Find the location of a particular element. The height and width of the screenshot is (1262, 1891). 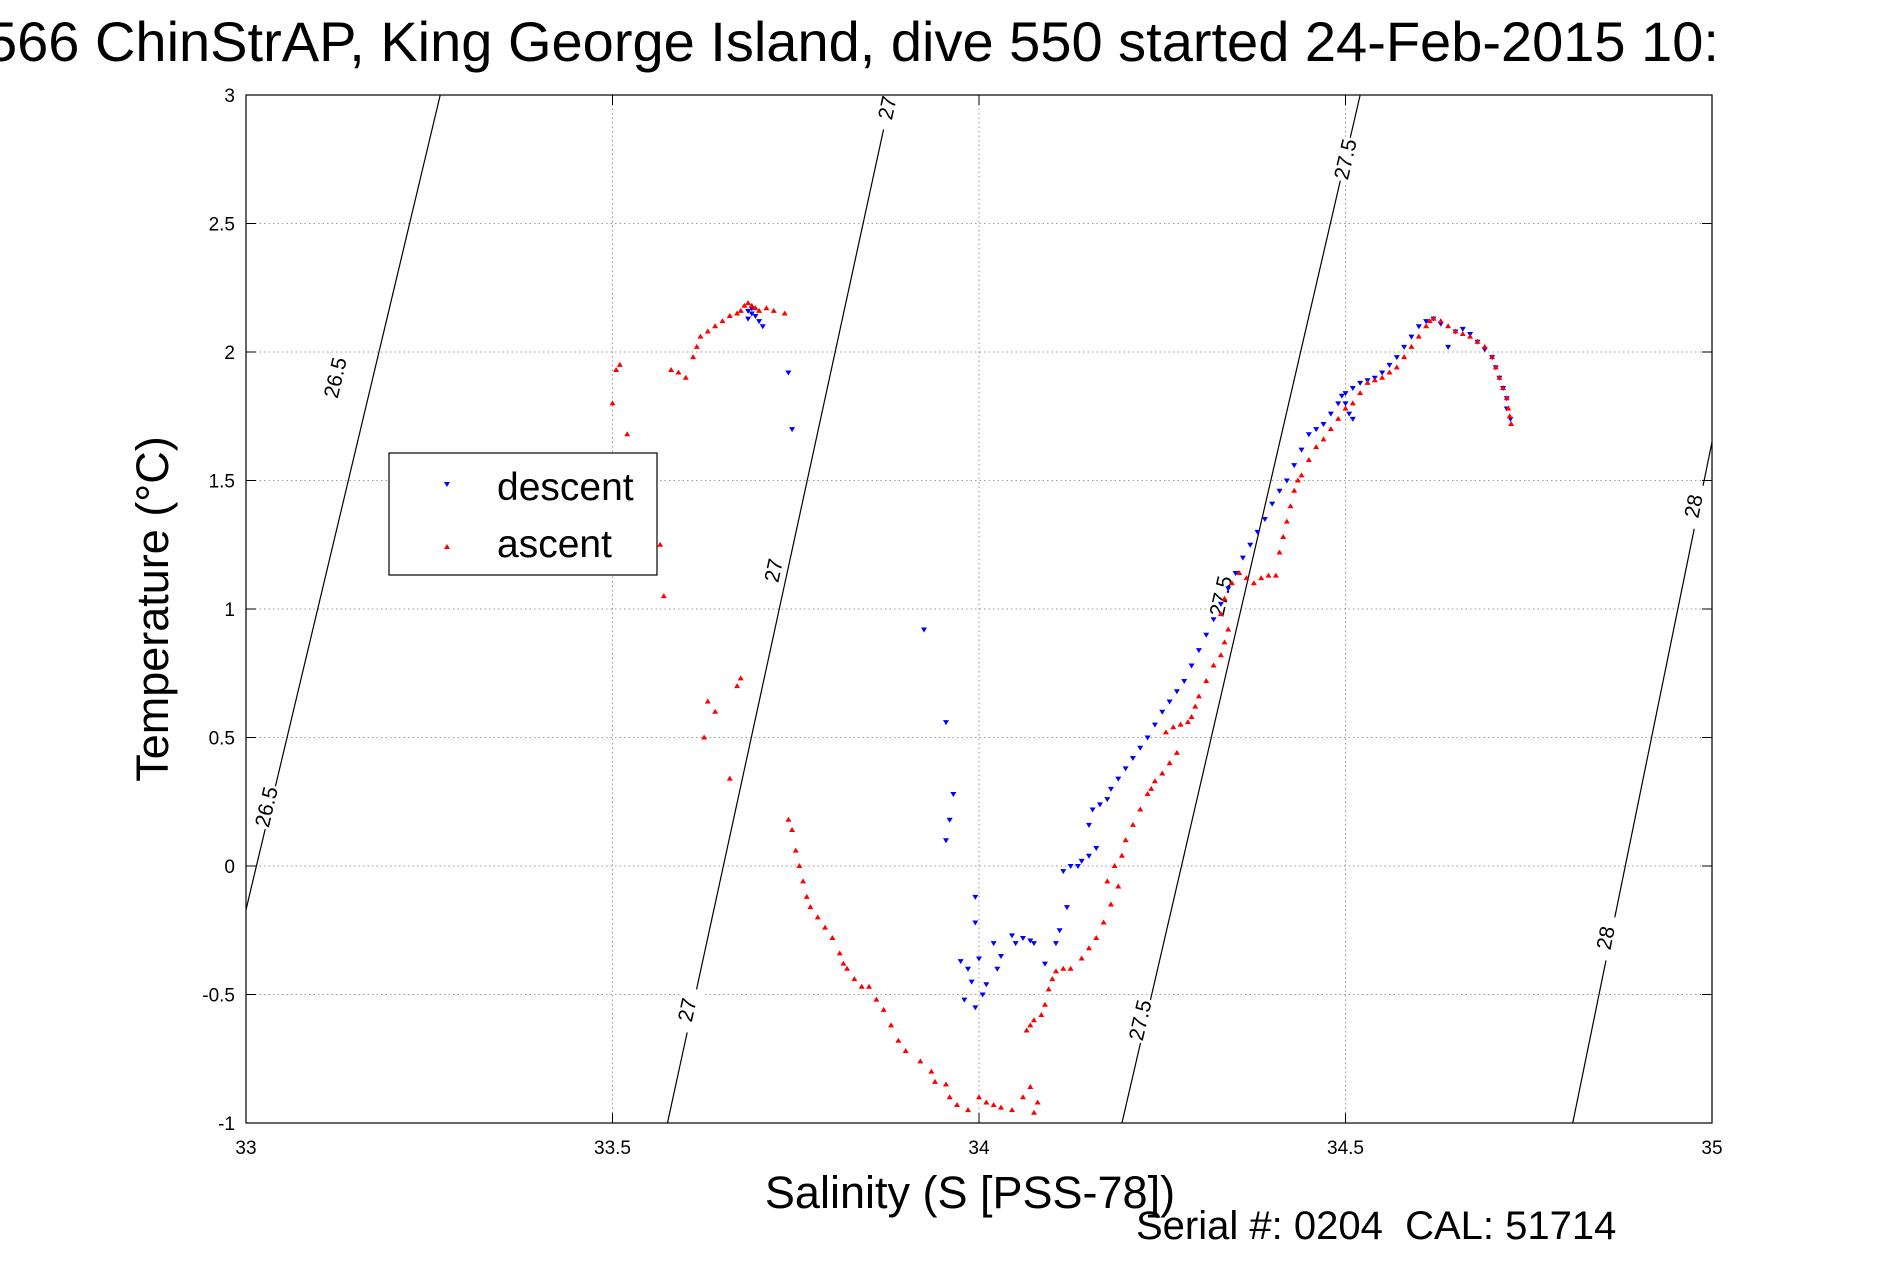

x-tick-label: 34 is located at coordinates (979, 1148).